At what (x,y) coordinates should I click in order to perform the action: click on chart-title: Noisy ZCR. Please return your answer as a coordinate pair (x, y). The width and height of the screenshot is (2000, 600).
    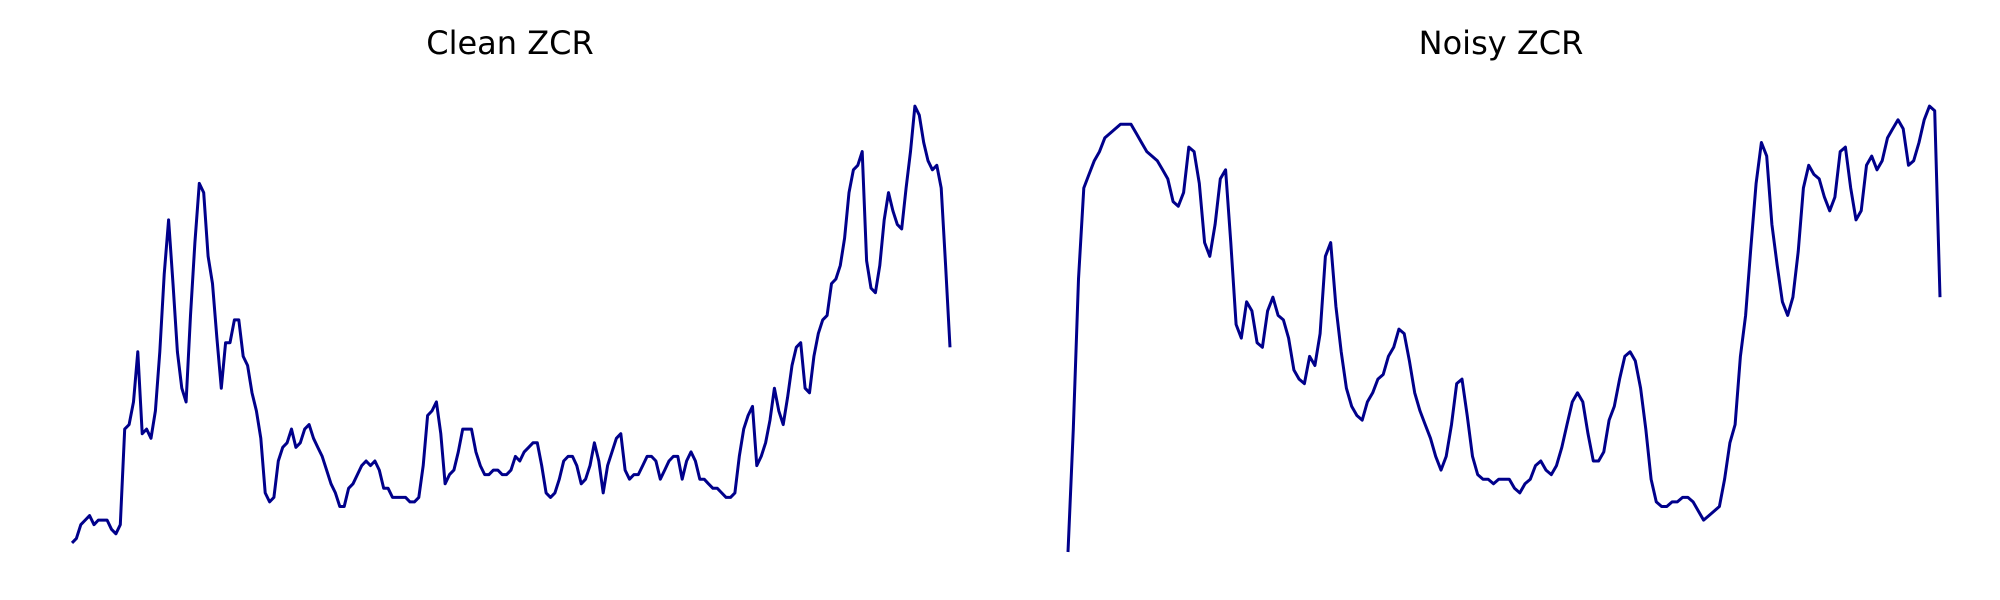
    Looking at the image, I should click on (1501, 43).